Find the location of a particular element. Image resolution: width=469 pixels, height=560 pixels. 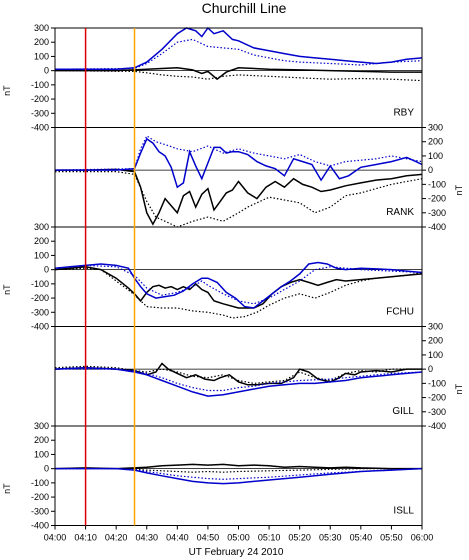

station-label: FCHU is located at coordinates (400, 312).